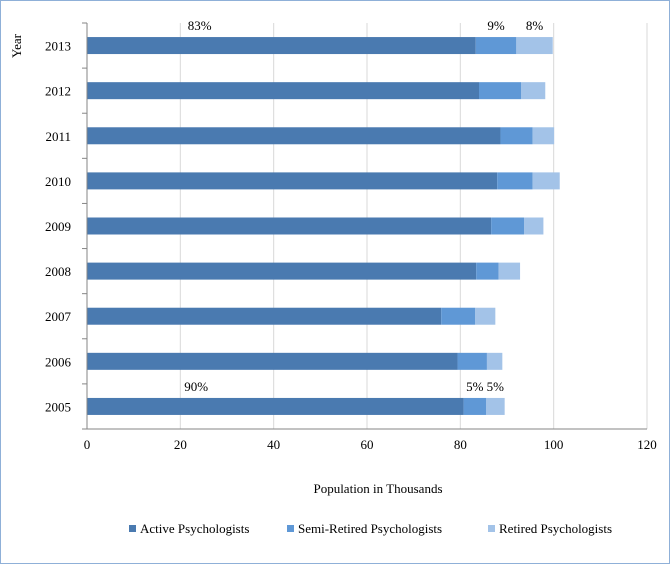 The height and width of the screenshot is (564, 670). Describe the element at coordinates (58, 271) in the screenshot. I see `y-tick-label: 2008` at that location.